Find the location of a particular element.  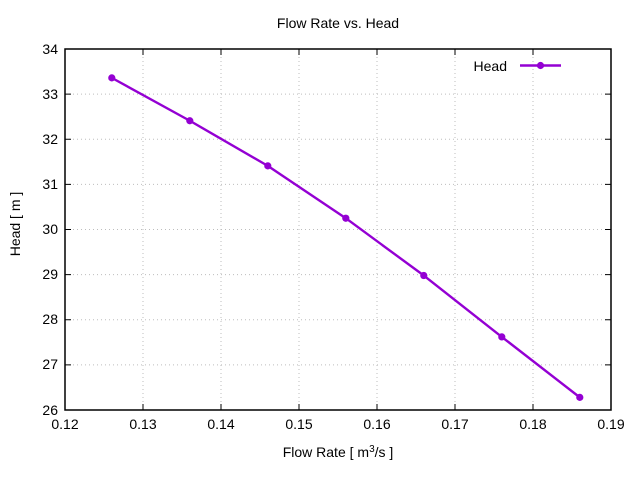

x-axis-label: Flow Rate [ m3/s ] is located at coordinates (338, 453).